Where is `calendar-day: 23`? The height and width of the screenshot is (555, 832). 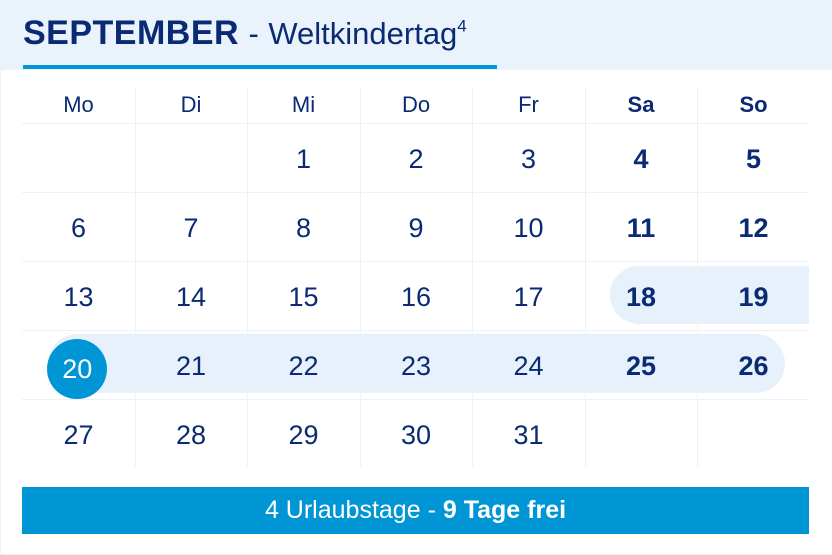 calendar-day: 23 is located at coordinates (416, 366).